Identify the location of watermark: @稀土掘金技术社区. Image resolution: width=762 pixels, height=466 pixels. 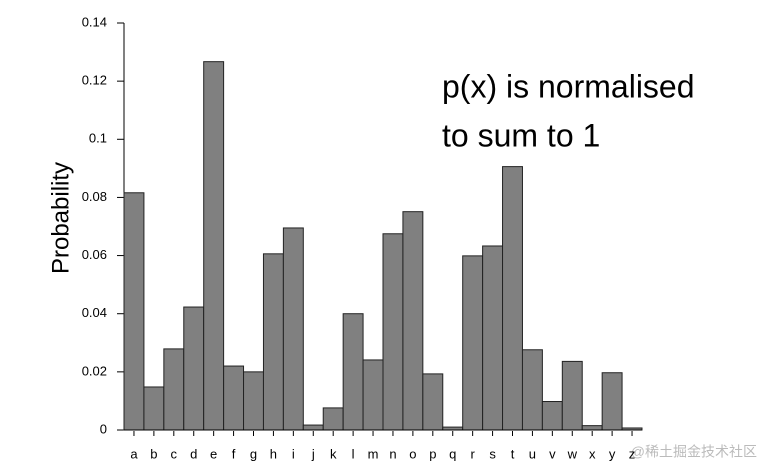
(694, 452).